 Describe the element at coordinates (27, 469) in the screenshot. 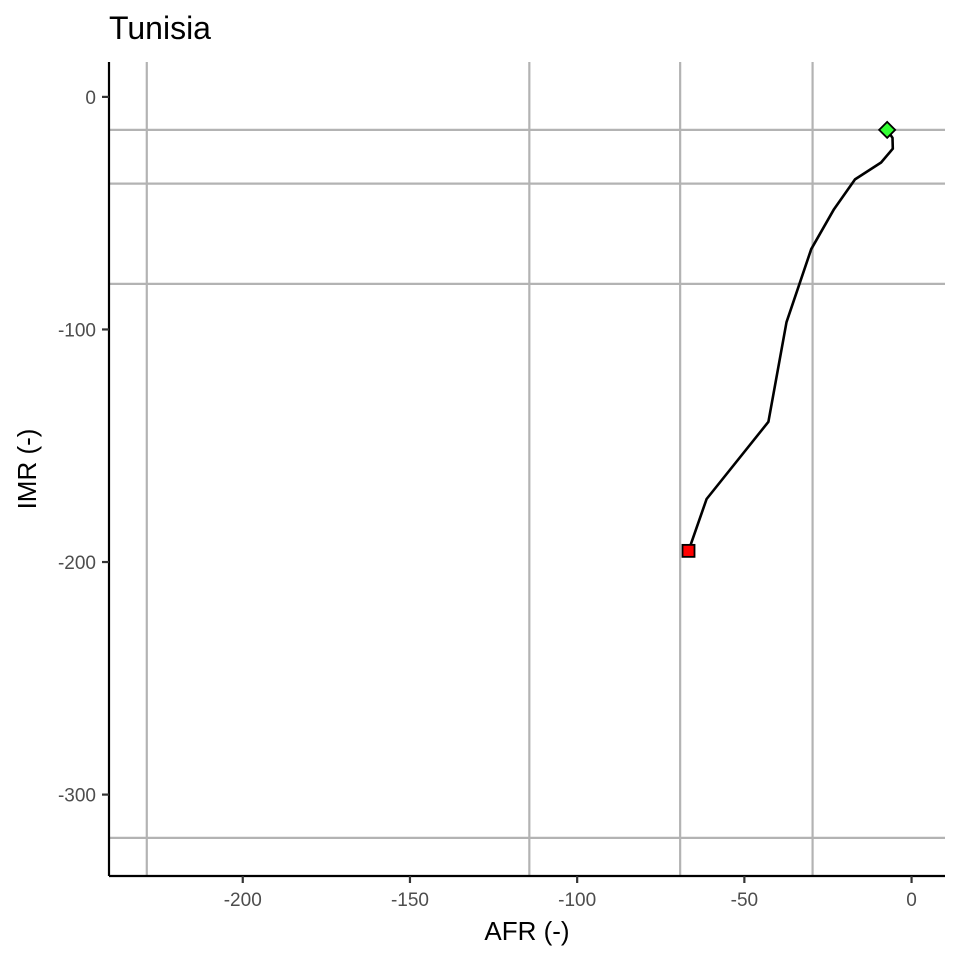

I see `y-axis-title: IMR (-)` at that location.